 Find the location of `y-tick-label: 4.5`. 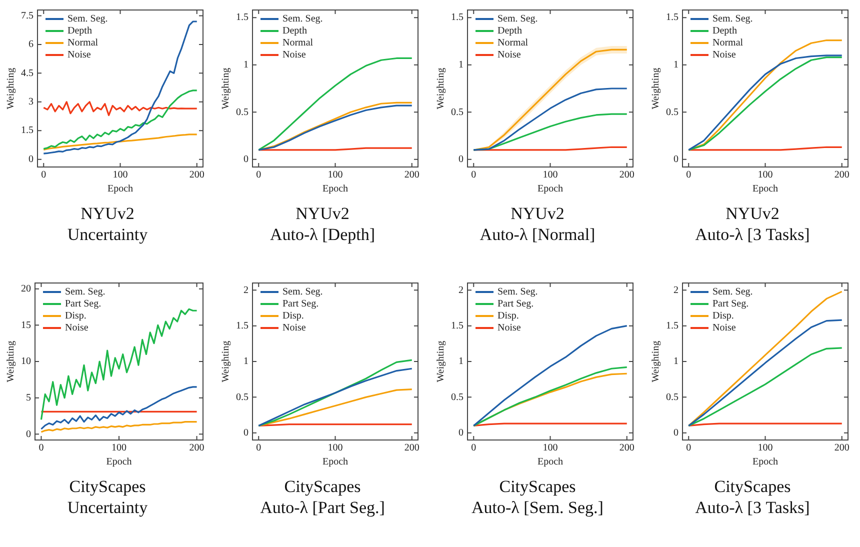

y-tick-label: 4.5 is located at coordinates (26, 73).